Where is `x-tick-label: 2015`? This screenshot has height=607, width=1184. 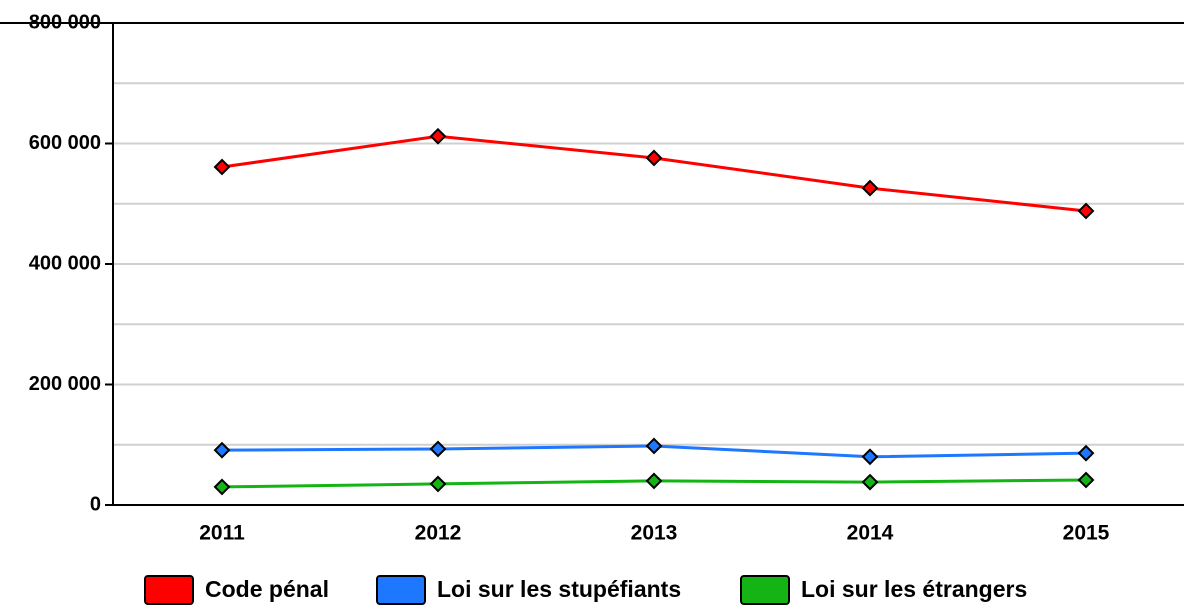 x-tick-label: 2015 is located at coordinates (1086, 533).